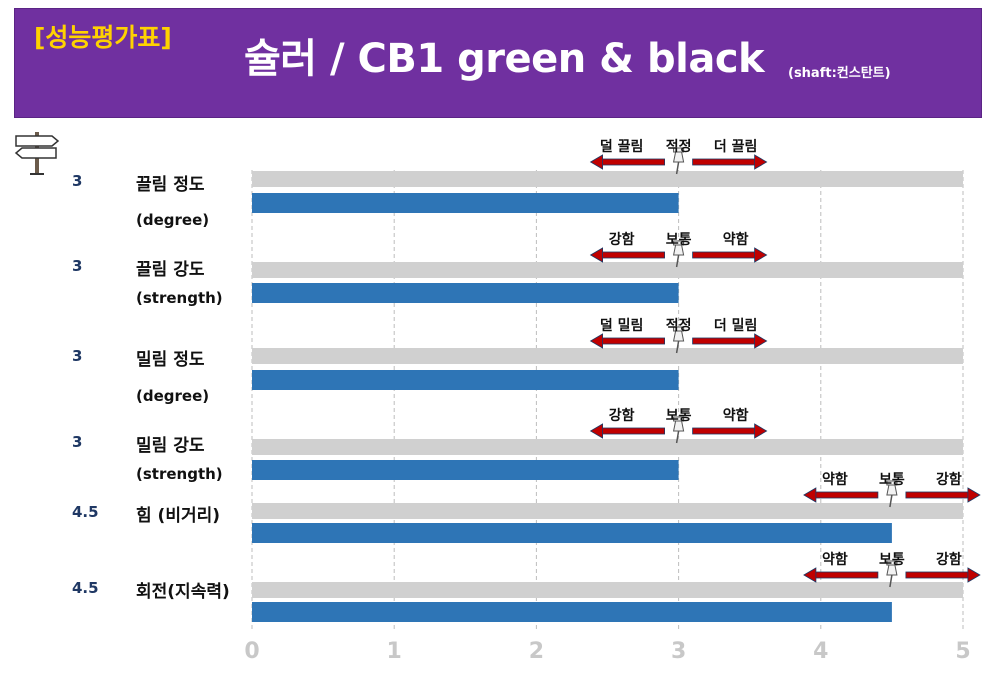 This screenshot has width=1000, height=686. I want to click on x-axis-ticks: 0 1 2 3 4 5, so click(607, 651).